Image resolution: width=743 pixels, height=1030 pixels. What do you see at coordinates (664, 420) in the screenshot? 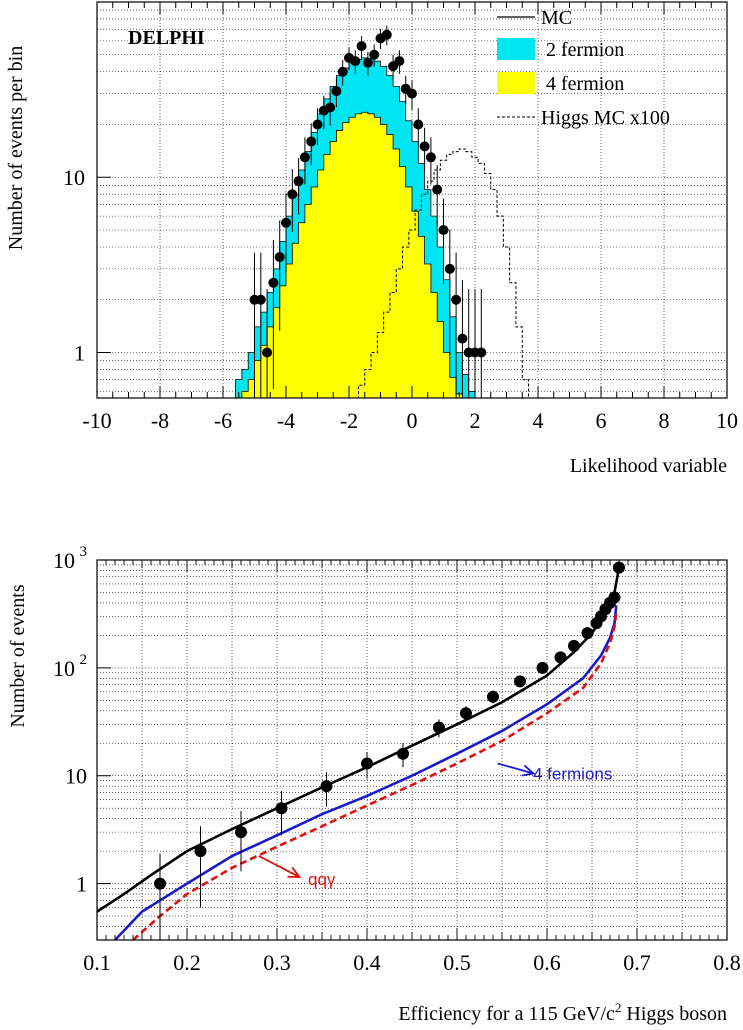
I see `x-tick-label: 8` at bounding box center [664, 420].